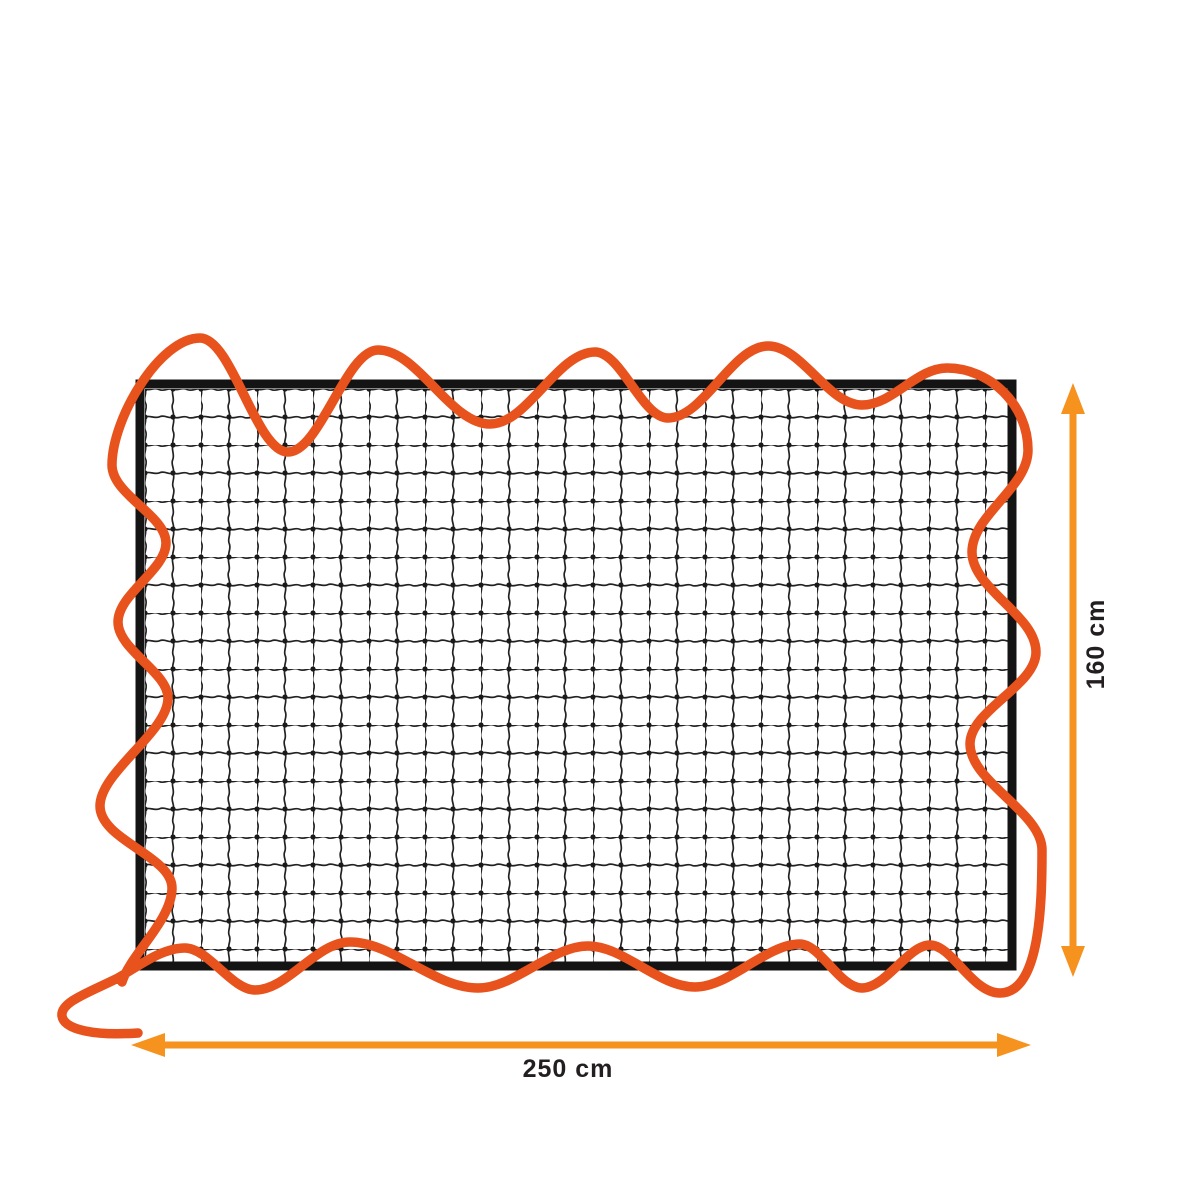 This screenshot has height=1200, width=1200. Describe the element at coordinates (1014, 1045) in the screenshot. I see `arrow-right-icon` at that location.